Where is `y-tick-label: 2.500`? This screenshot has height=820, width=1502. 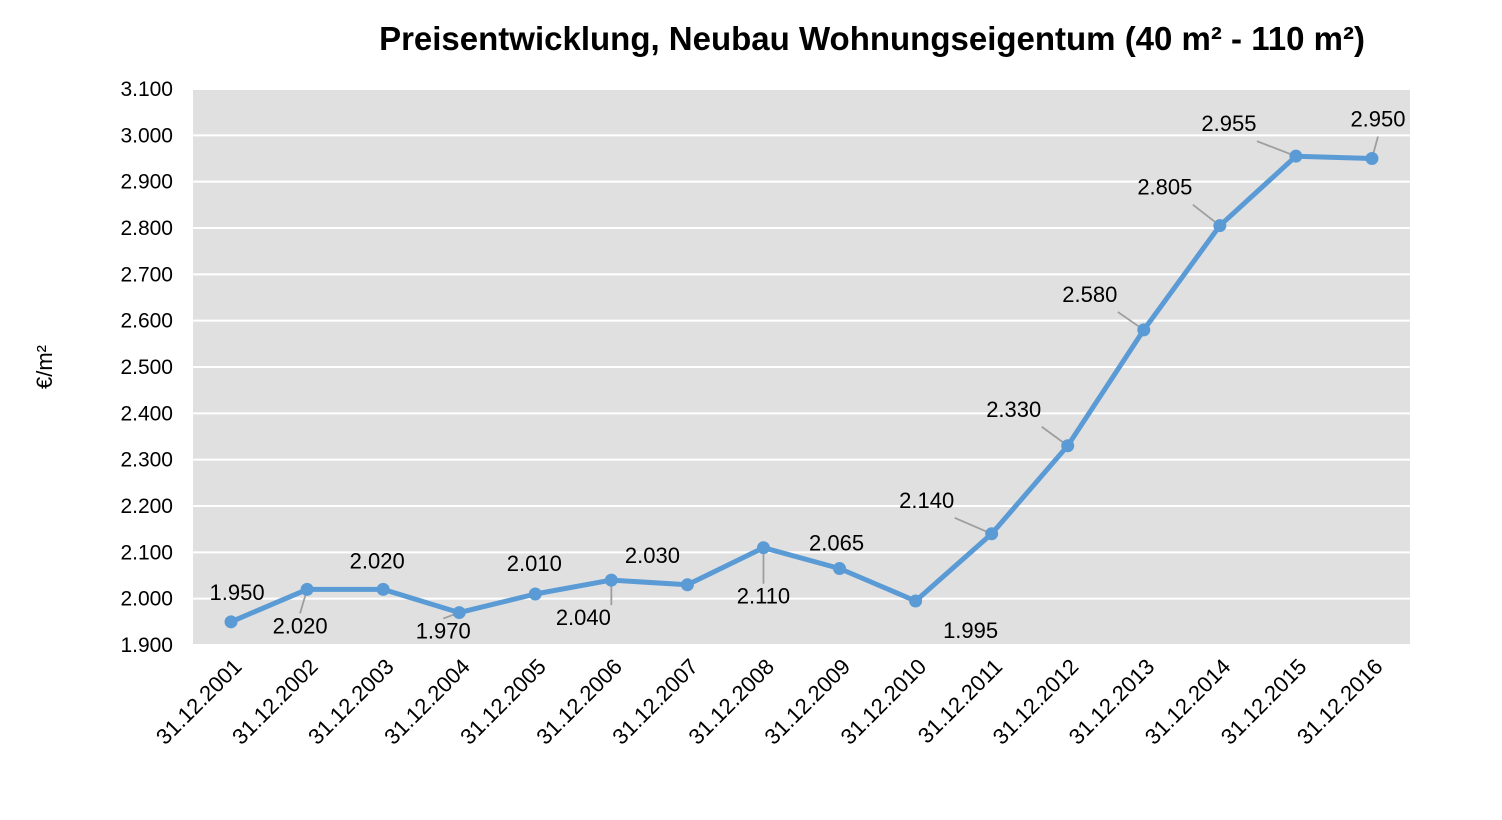
y-tick-label: 2.500 is located at coordinates (146, 367).